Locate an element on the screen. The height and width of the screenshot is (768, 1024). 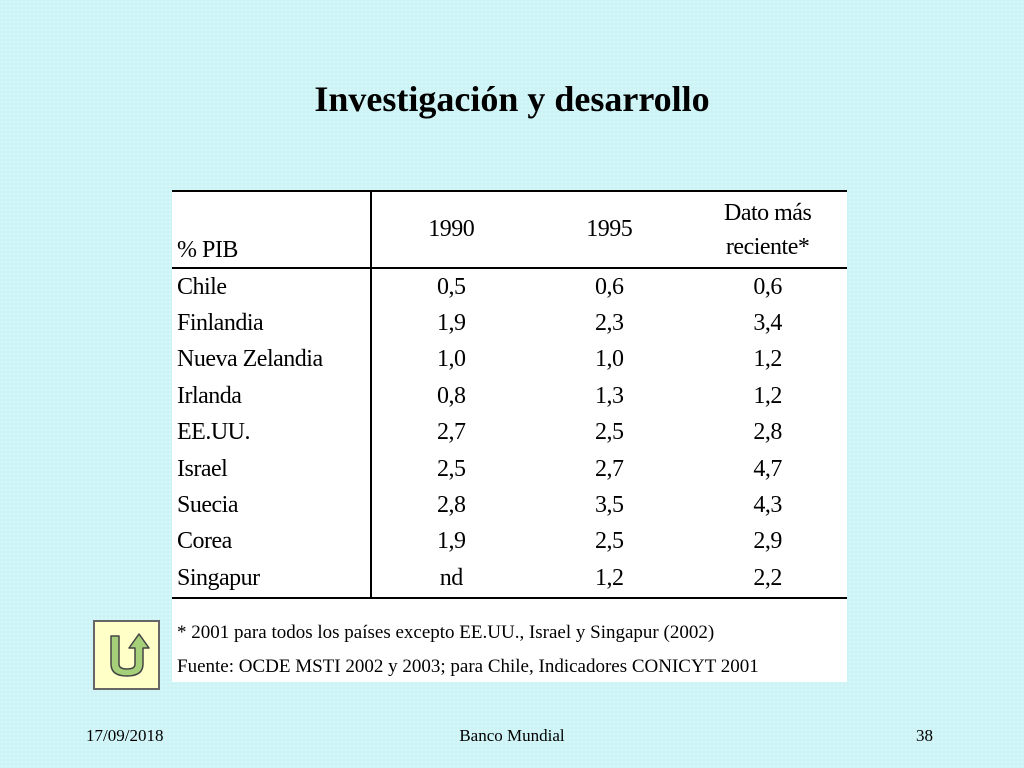
table-row: Chile 0,5 0,6 0,6 is located at coordinates (509, 287).